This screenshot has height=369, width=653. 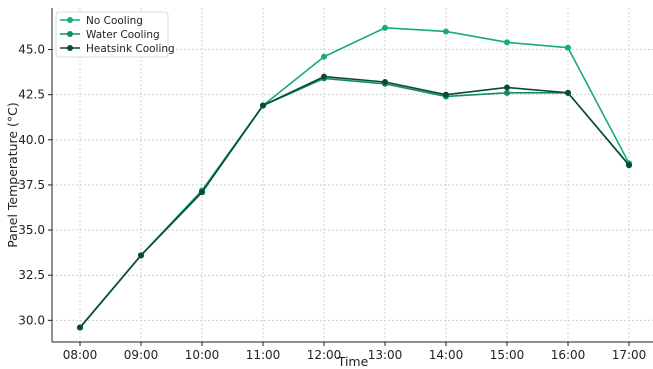 What do you see at coordinates (123, 35) in the screenshot?
I see `legend-label: Water Cooling` at bounding box center [123, 35].